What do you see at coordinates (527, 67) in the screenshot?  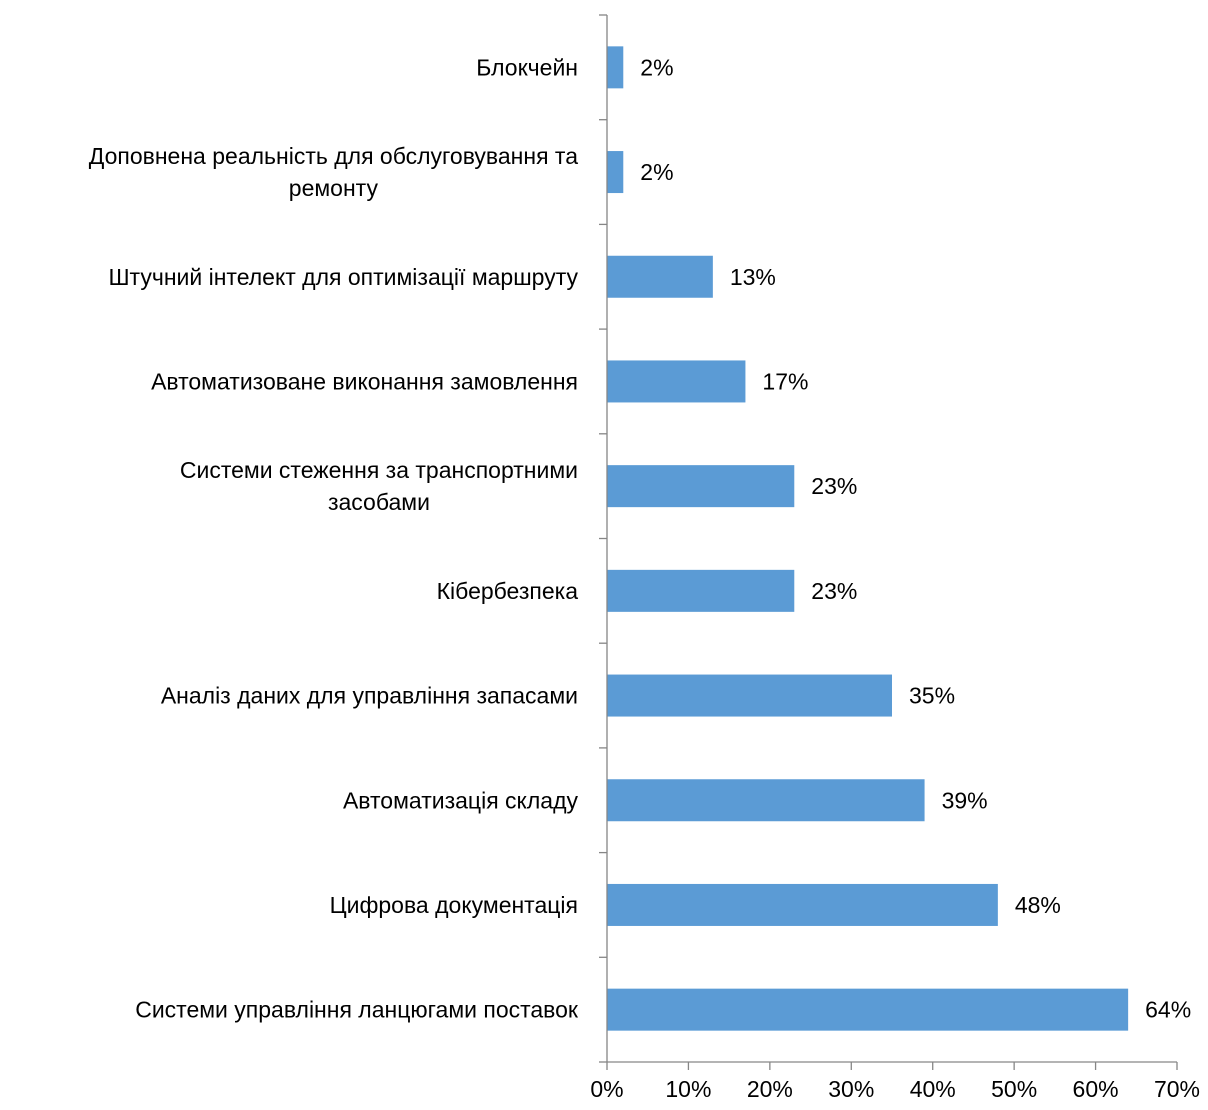 I see `category-label: Блокчейн` at bounding box center [527, 67].